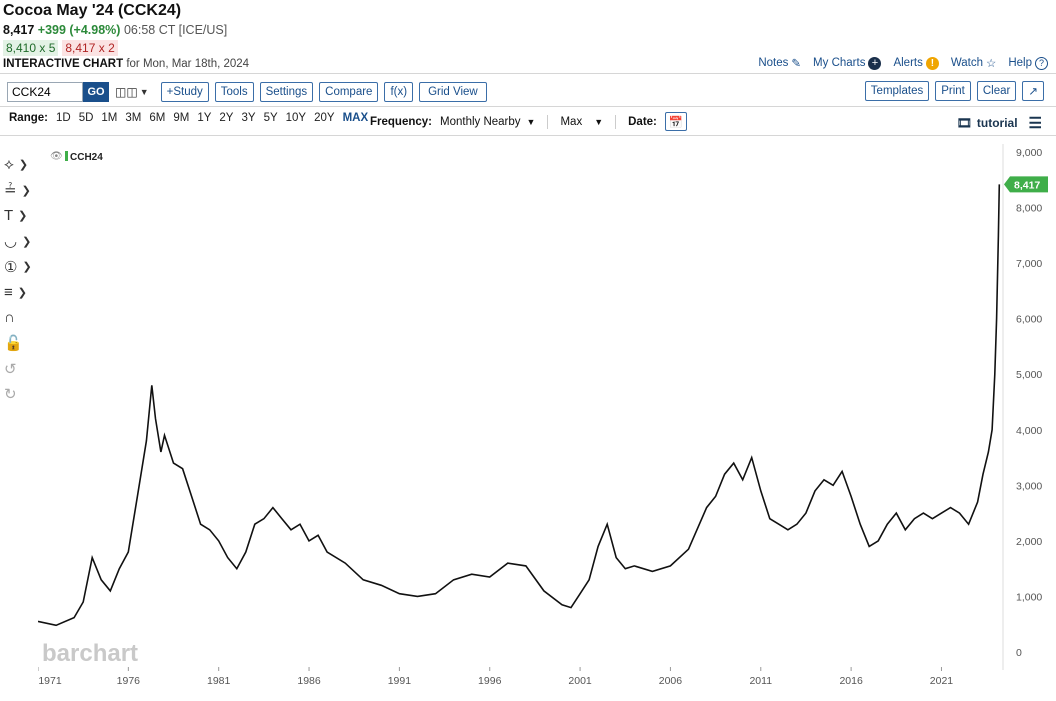 The height and width of the screenshot is (701, 1056). I want to click on range-option-9m: 9M, so click(181, 118).